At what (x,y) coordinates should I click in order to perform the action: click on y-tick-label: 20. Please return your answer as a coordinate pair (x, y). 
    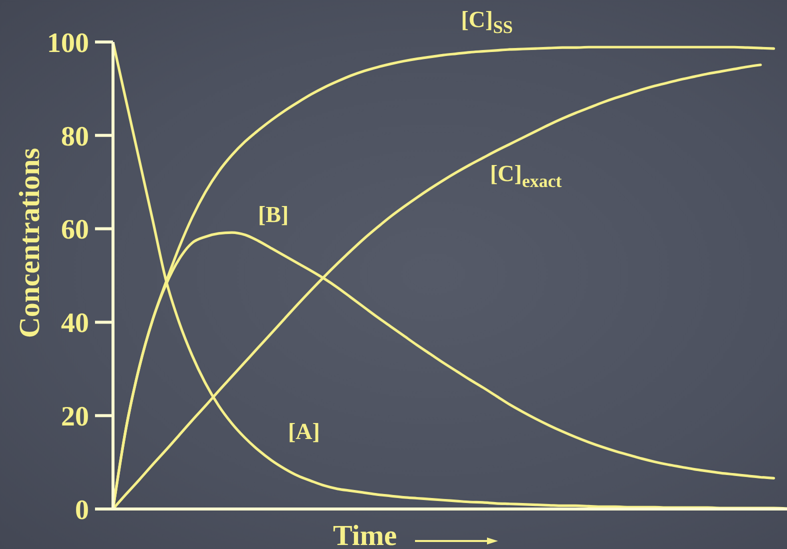
    Looking at the image, I should click on (75, 417).